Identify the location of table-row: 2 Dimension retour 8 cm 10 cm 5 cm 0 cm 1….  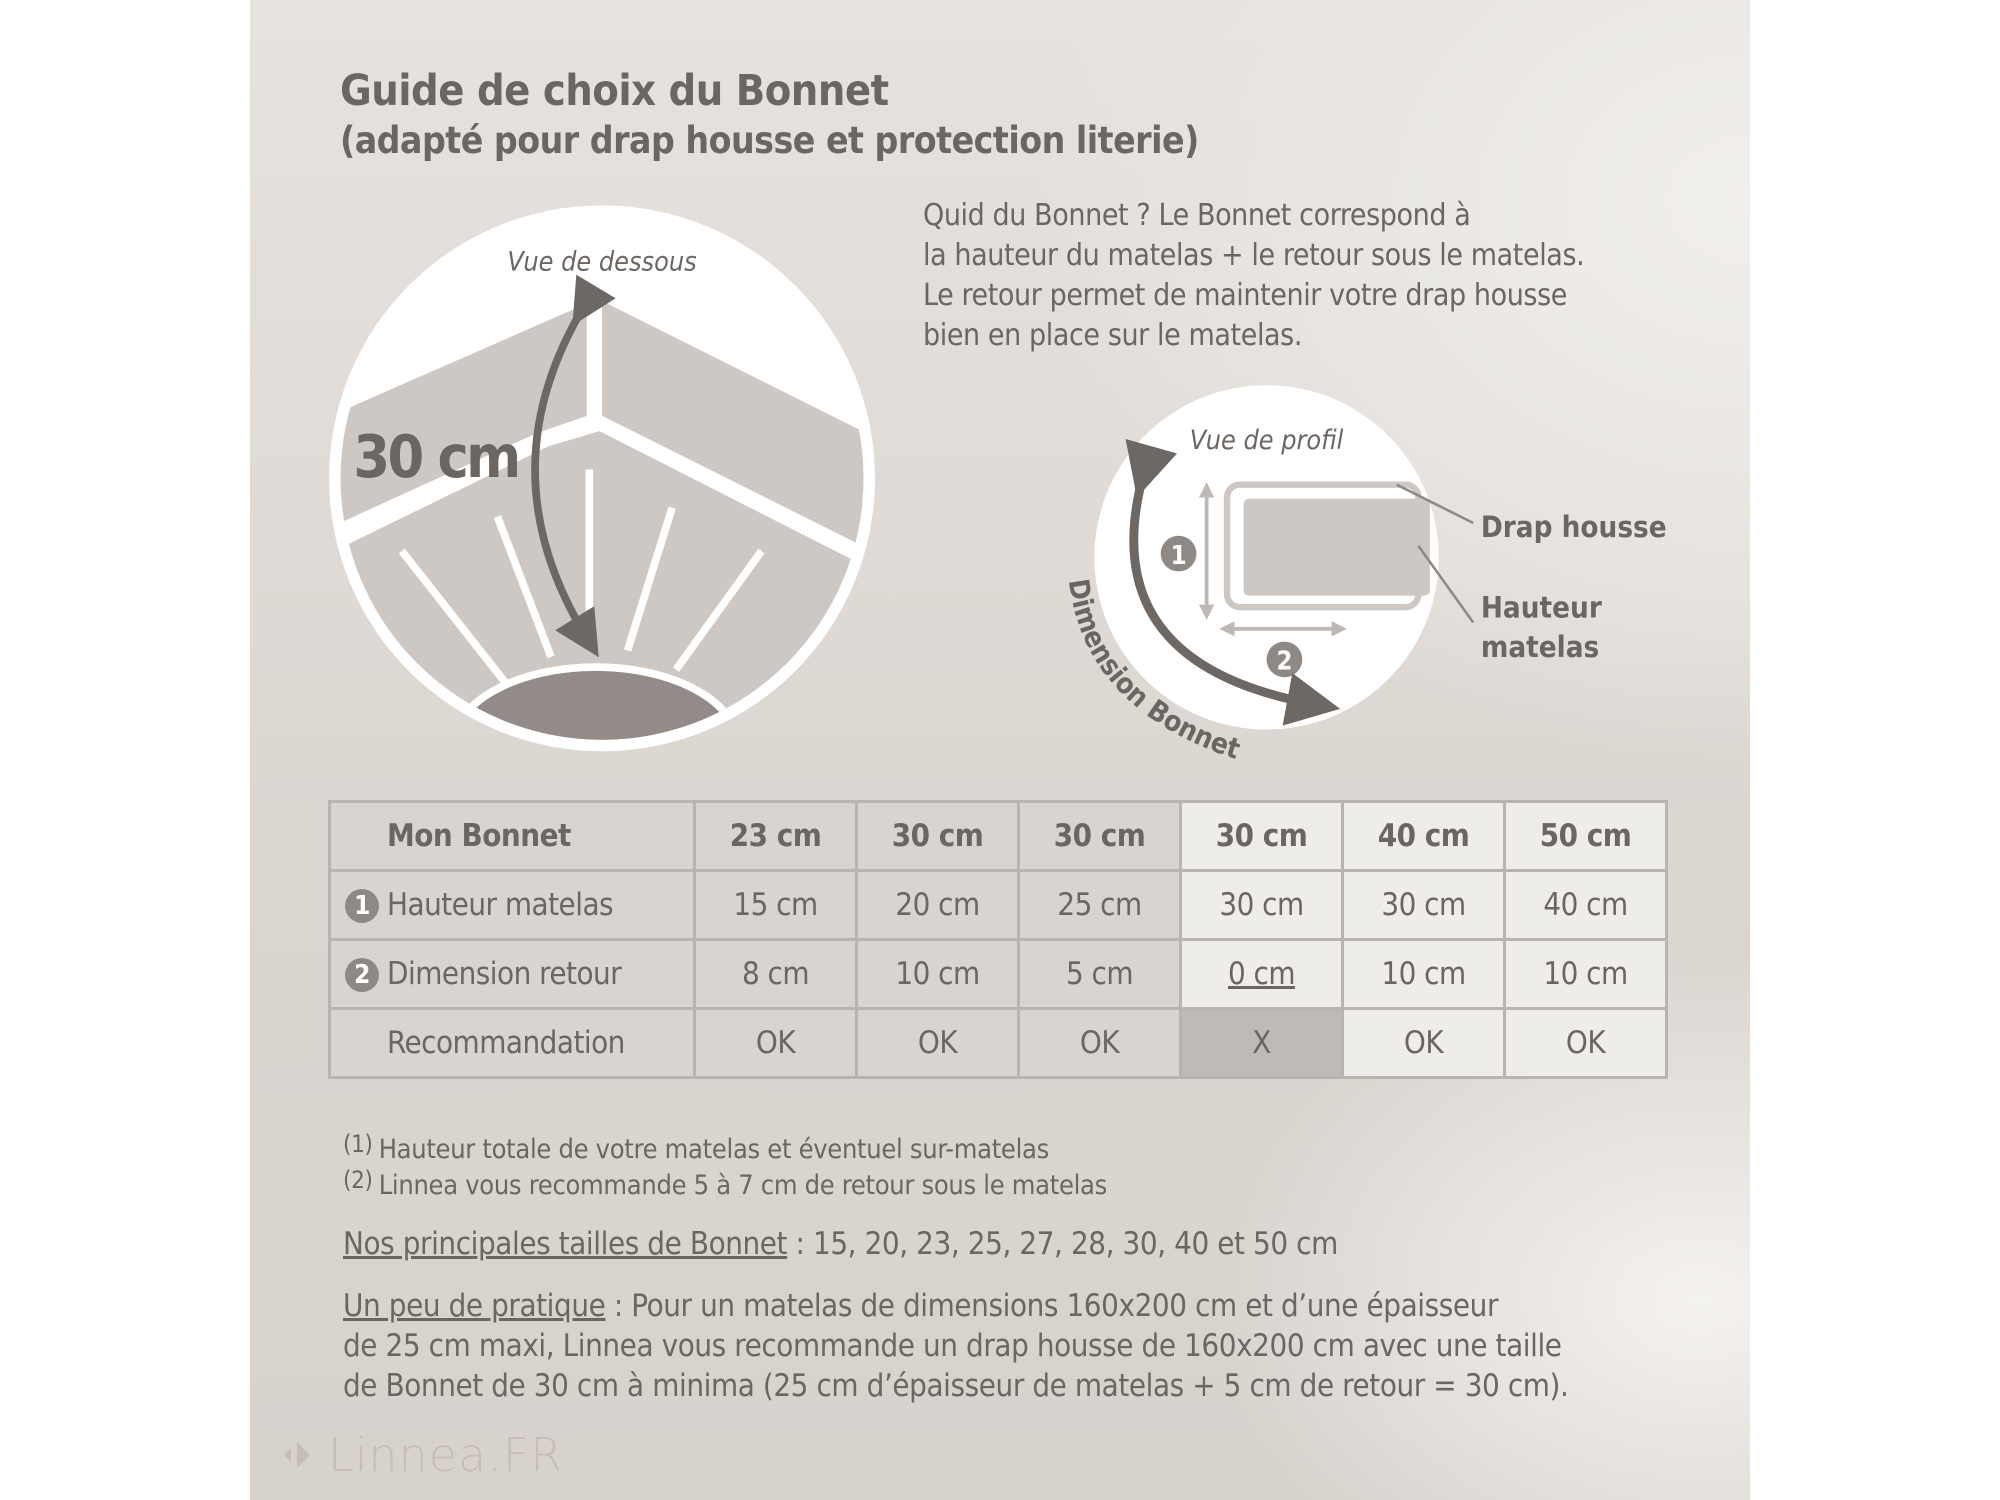
(998, 974).